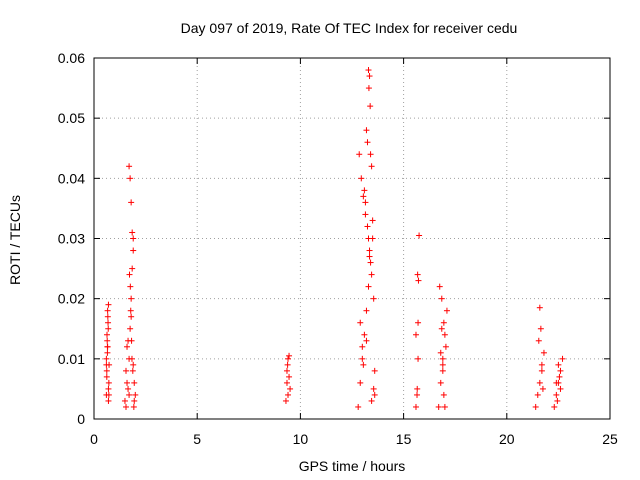 Image resolution: width=640 pixels, height=480 pixels. Describe the element at coordinates (71, 178) in the screenshot. I see `y-tick-label: 0.04` at that location.